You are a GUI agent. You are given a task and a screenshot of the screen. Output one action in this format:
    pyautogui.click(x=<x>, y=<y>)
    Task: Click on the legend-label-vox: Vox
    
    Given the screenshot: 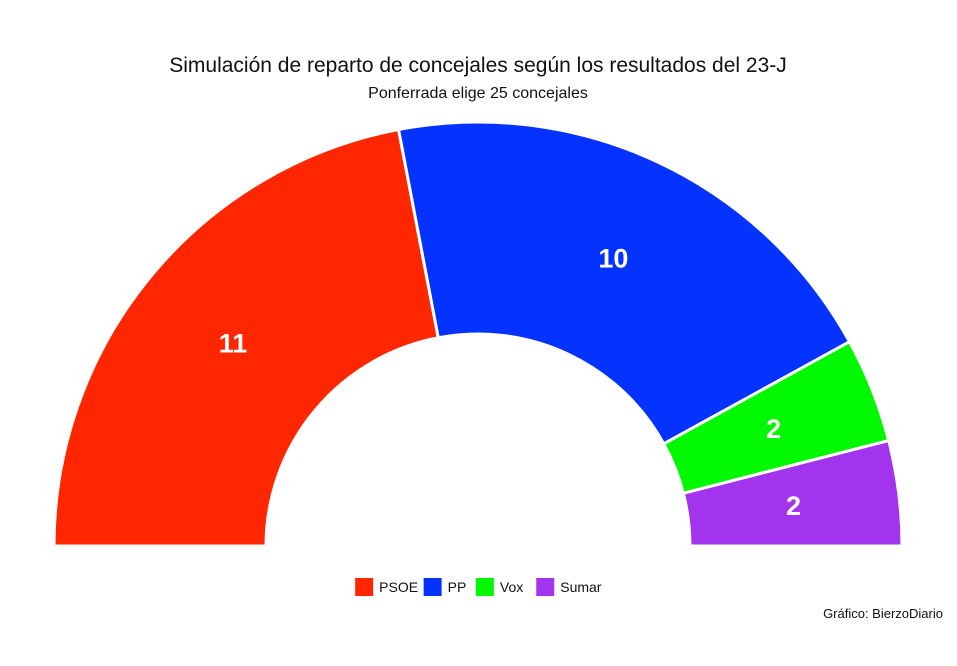 What is the action you would take?
    pyautogui.click(x=511, y=587)
    